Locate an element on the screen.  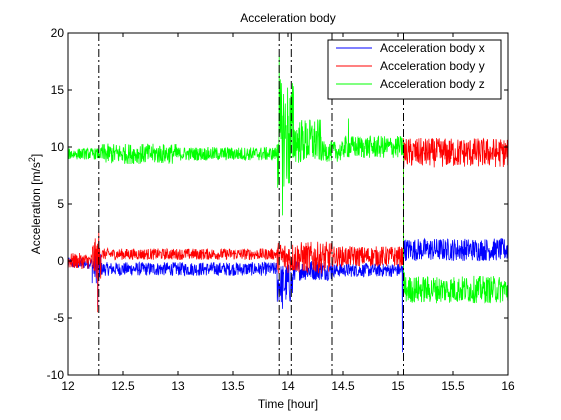
x-tick-label: 12.5 is located at coordinates (123, 386).